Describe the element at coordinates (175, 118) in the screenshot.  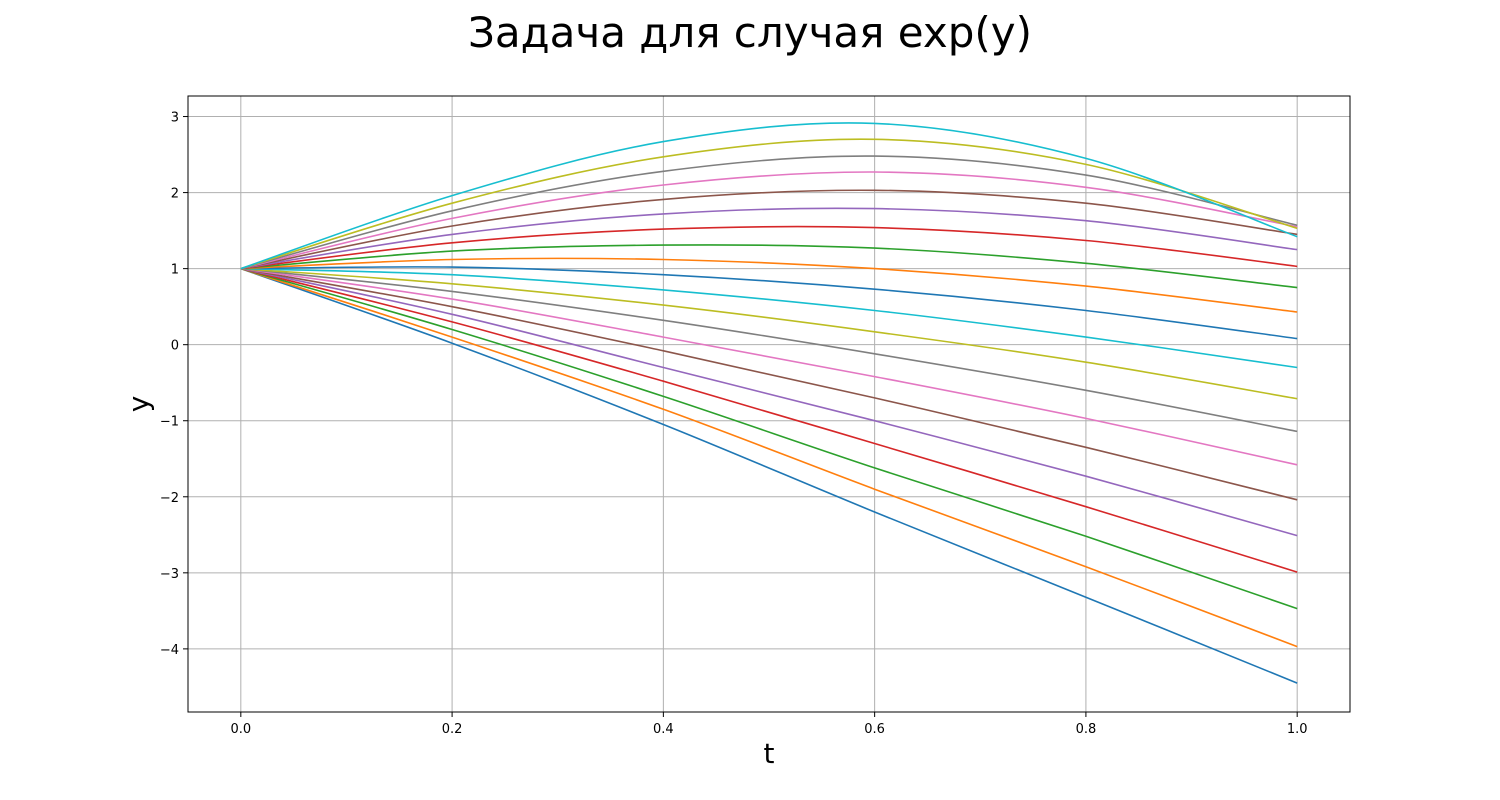
I see `y-tick-label: 3` at that location.